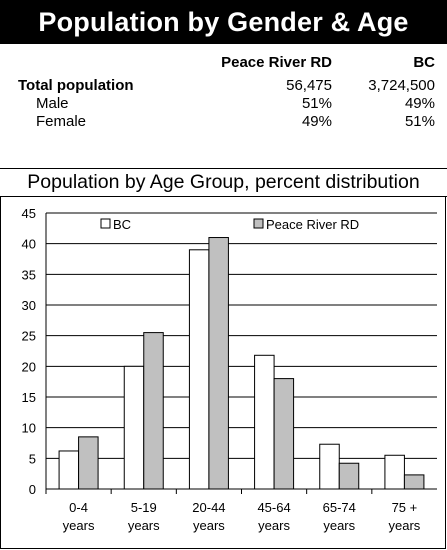 Image resolution: width=447 pixels, height=550 pixels. What do you see at coordinates (309, 85) in the screenshot?
I see `peace-river-value: 56,475` at bounding box center [309, 85].